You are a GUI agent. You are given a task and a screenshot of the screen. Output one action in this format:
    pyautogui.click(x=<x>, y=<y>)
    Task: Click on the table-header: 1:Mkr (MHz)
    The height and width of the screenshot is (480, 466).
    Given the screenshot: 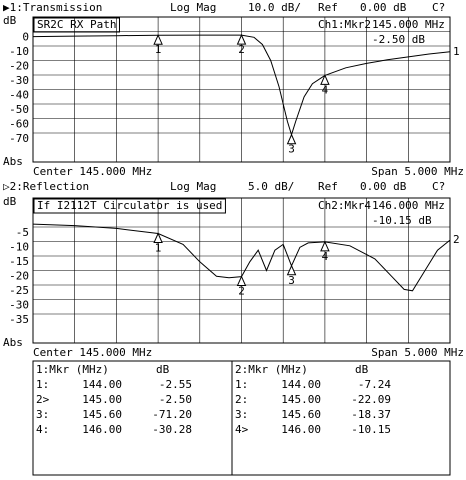 What is the action you would take?
    pyautogui.click(x=72, y=369)
    